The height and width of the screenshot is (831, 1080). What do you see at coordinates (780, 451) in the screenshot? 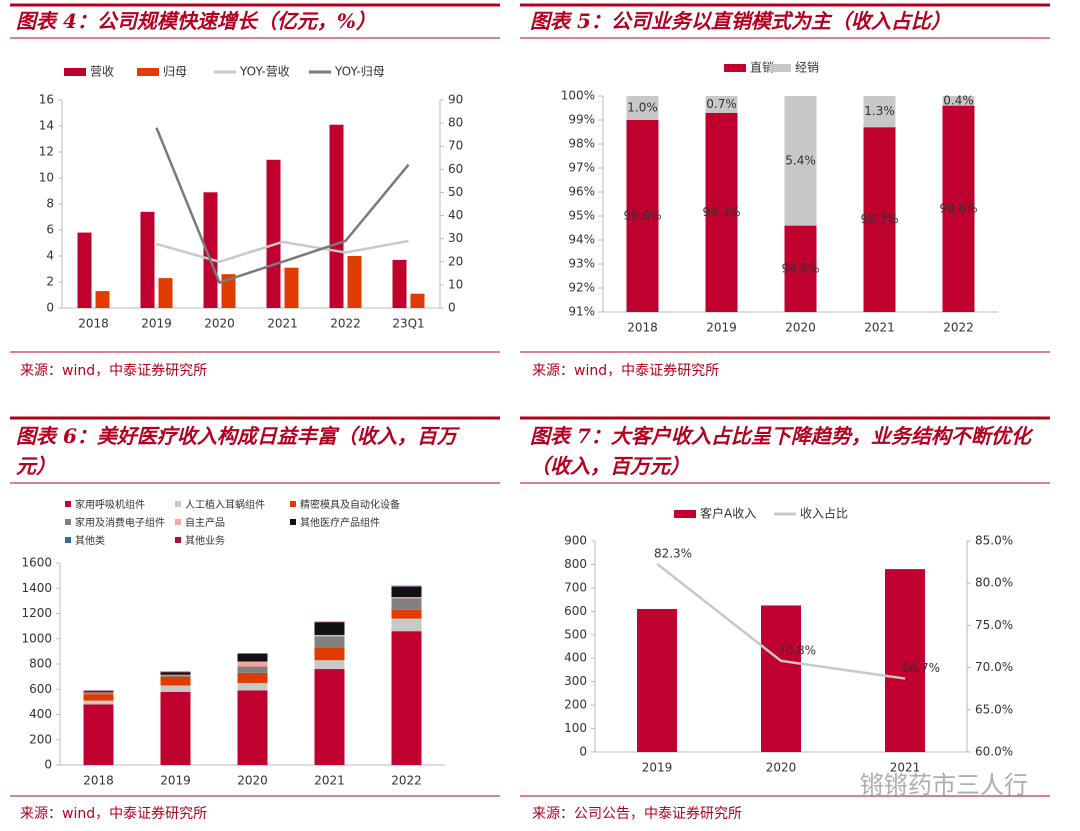
I see `title: 图表 7：大客户收入占比呈下降趋势，业务结构不断优化（收入，百万元）` at bounding box center [780, 451].